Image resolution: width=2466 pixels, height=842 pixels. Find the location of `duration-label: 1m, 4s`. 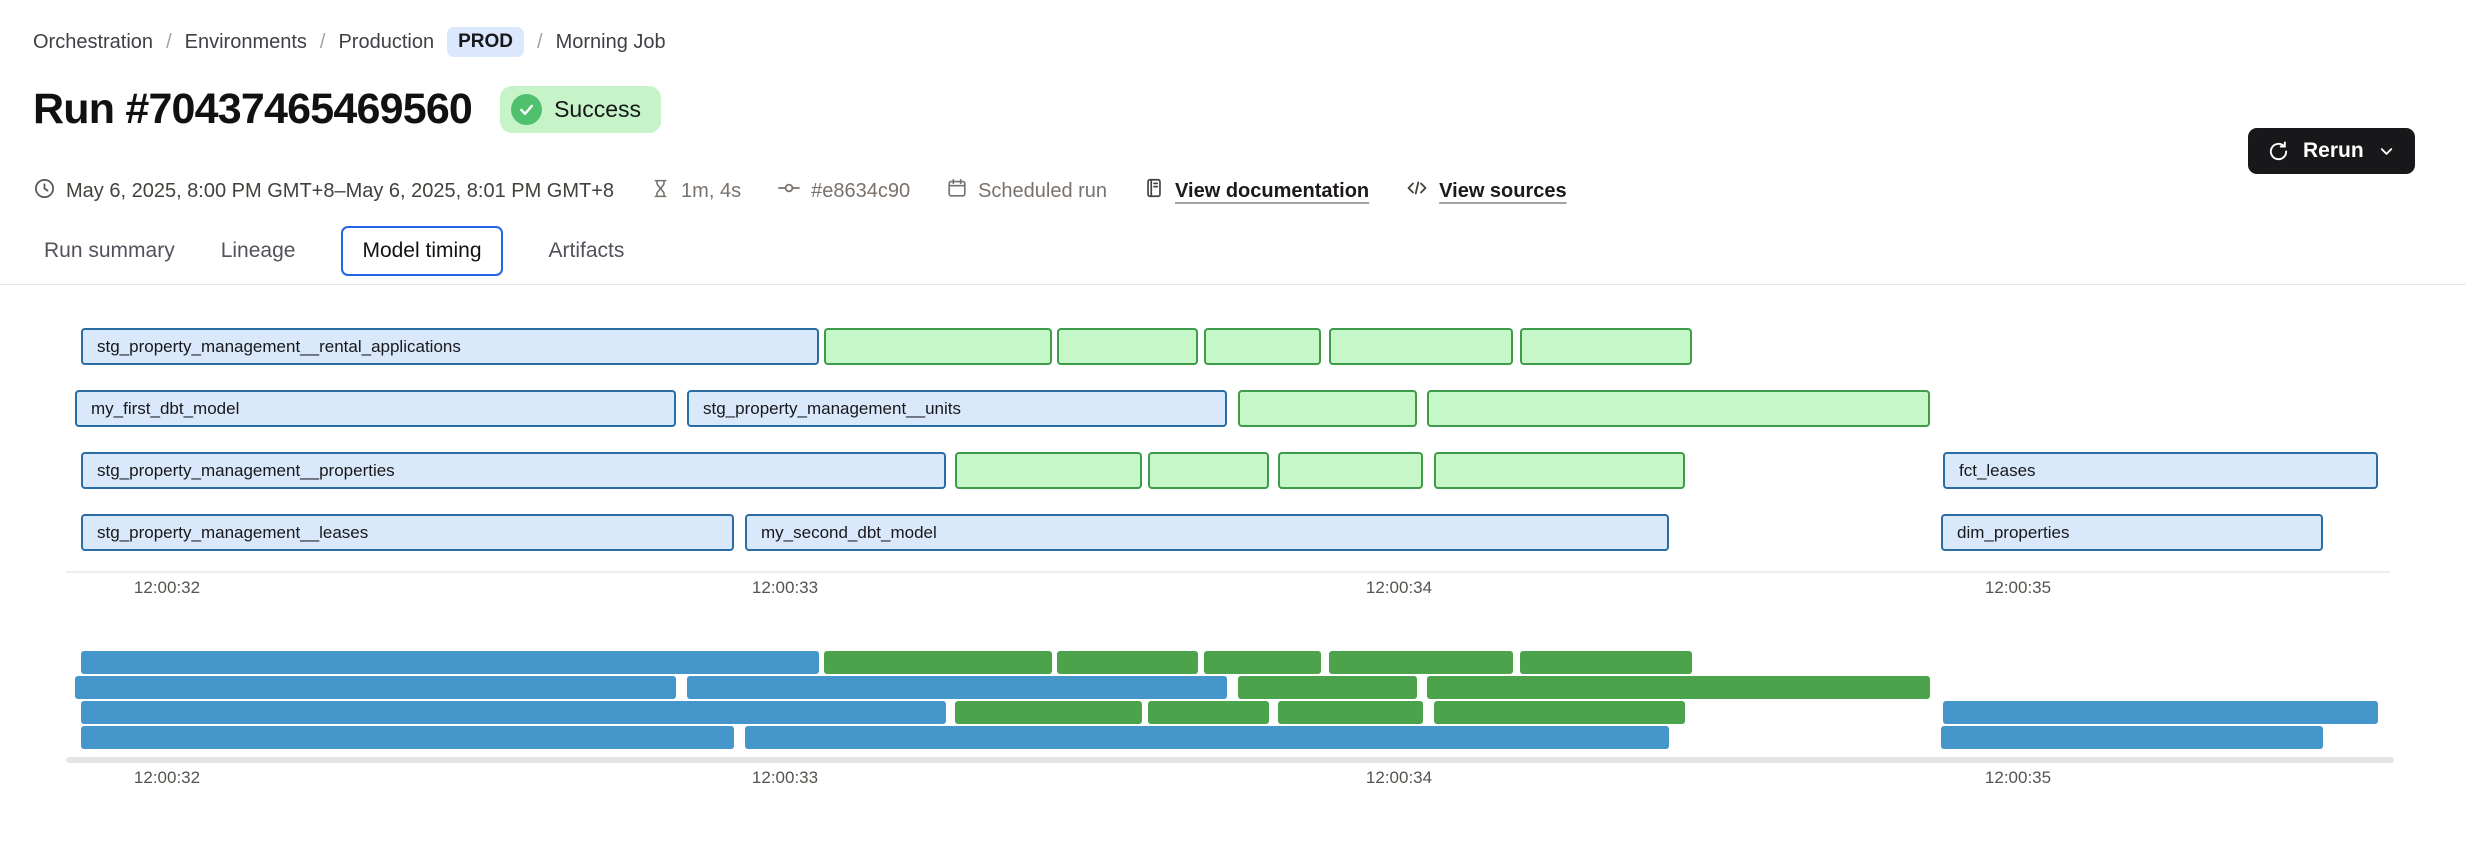

duration-label: 1m, 4s is located at coordinates (711, 190).